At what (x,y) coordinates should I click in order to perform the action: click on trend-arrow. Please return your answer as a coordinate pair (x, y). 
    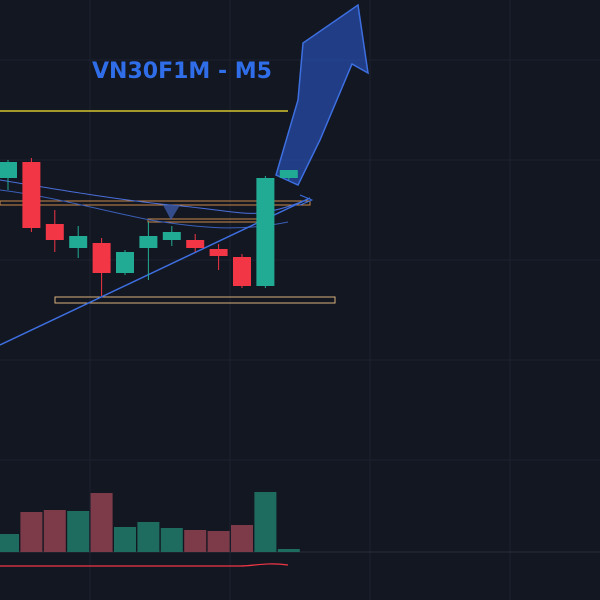
    Looking at the image, I should click on (306, 200).